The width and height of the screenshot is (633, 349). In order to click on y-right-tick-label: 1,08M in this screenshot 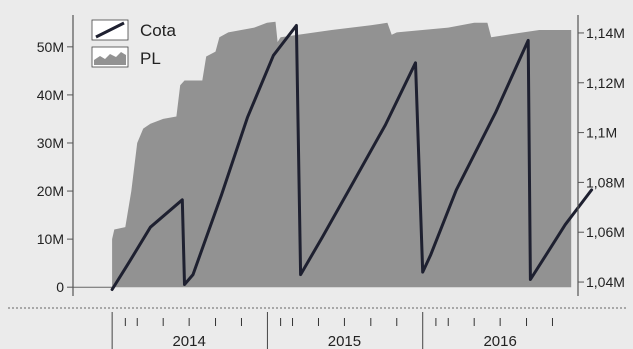, I will do `click(605, 182)`.